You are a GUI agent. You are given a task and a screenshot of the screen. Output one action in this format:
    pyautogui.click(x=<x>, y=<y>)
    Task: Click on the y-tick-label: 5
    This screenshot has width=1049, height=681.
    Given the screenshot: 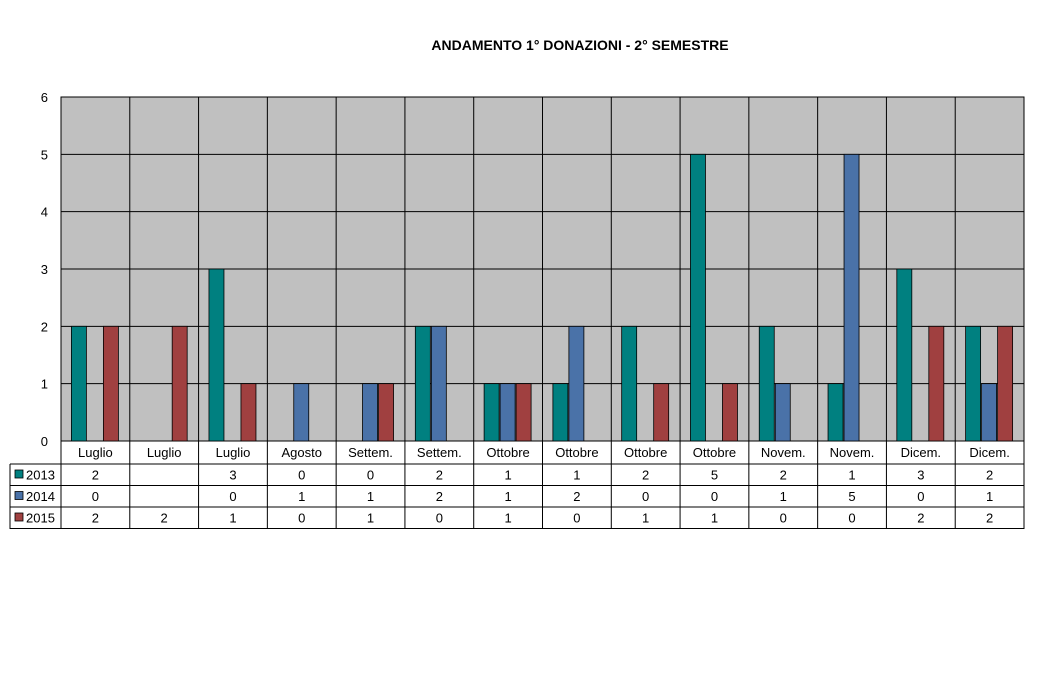 What is the action you would take?
    pyautogui.click(x=44, y=154)
    